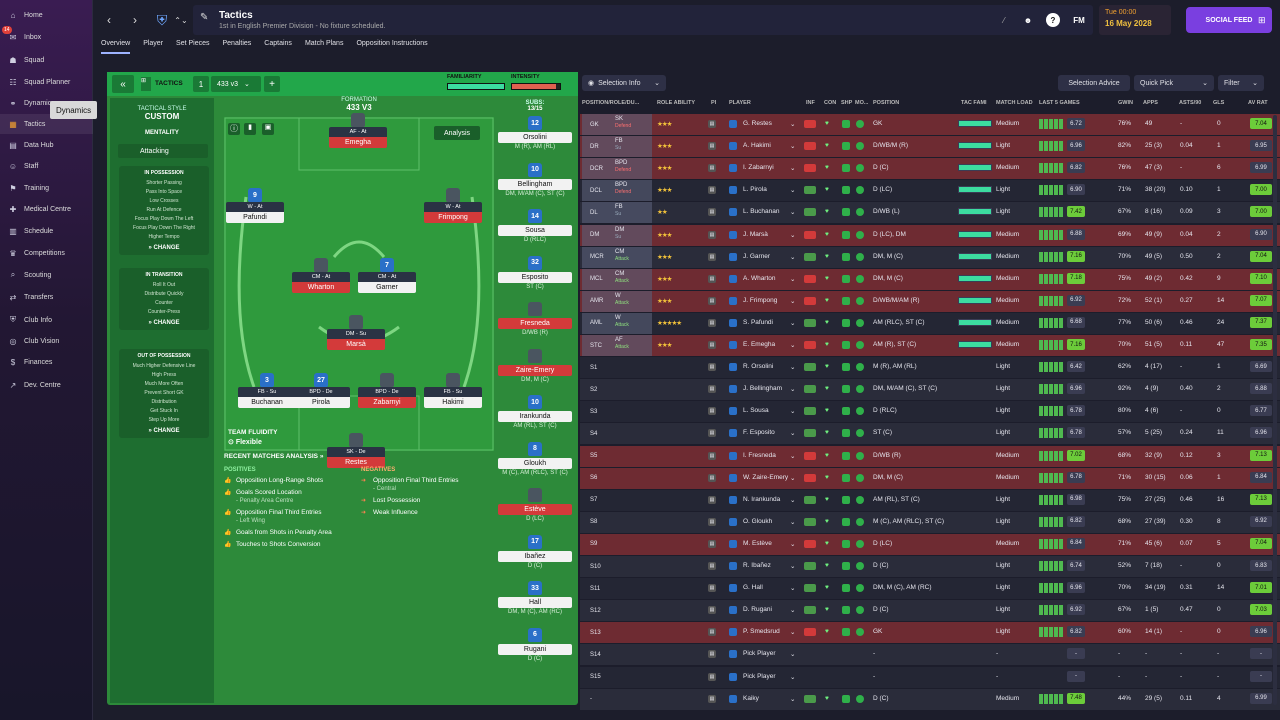  I want to click on tab-penalties: Penalties, so click(237, 43).